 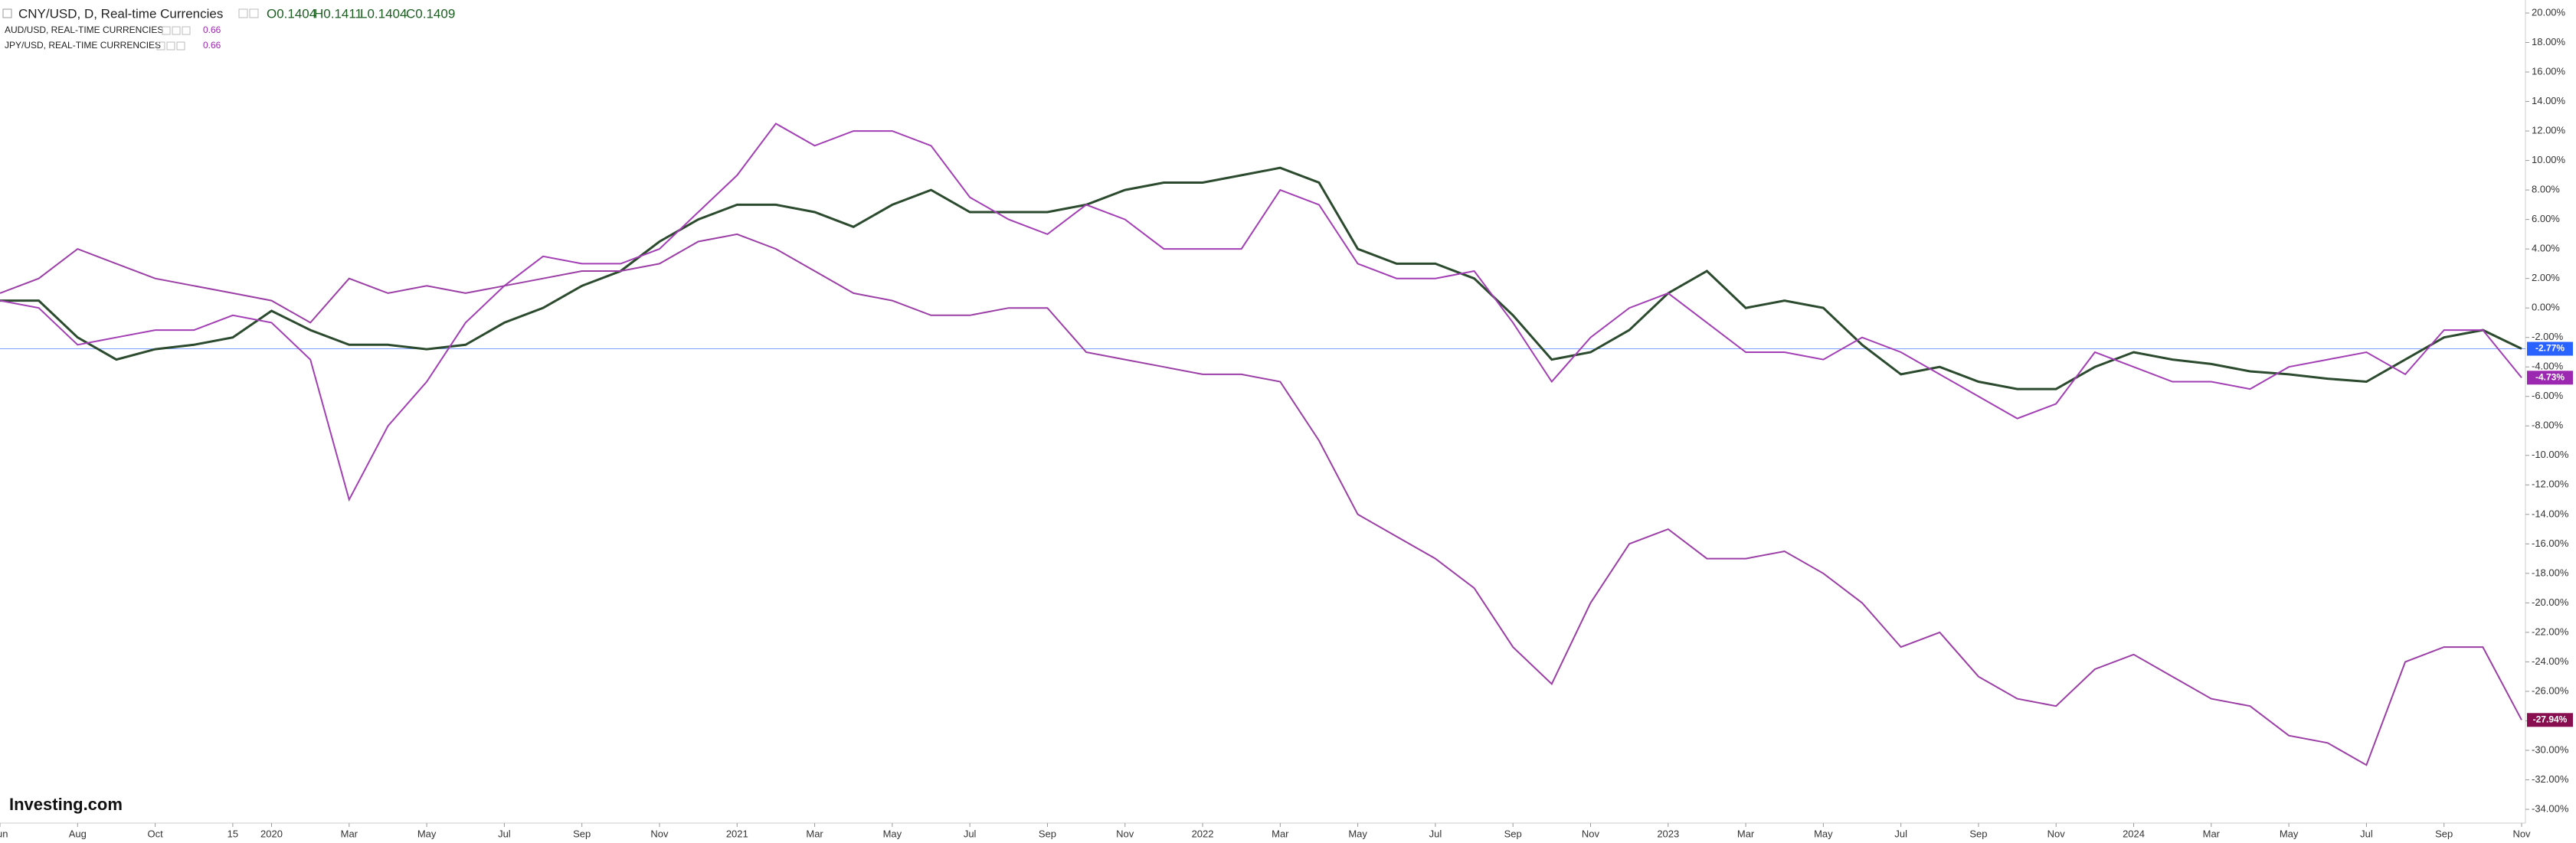 What do you see at coordinates (2546, 189) in the screenshot?
I see `y-tick-label: 8.00%` at bounding box center [2546, 189].